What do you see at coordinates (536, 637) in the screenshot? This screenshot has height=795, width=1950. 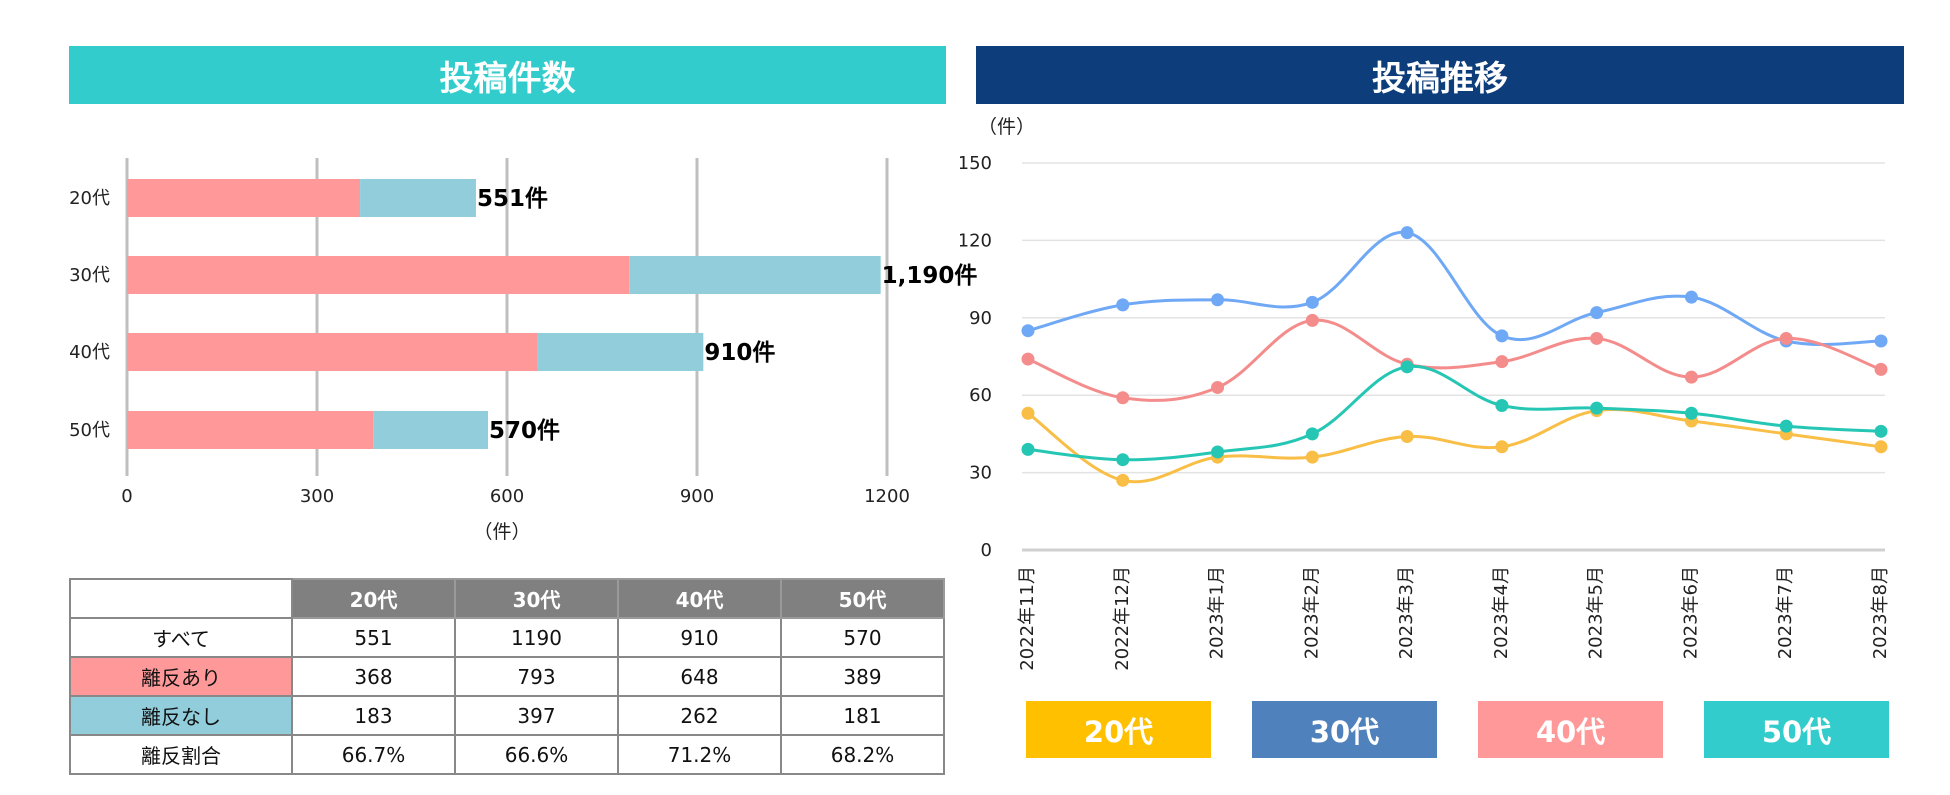 I see `table-cell: 1190` at bounding box center [536, 637].